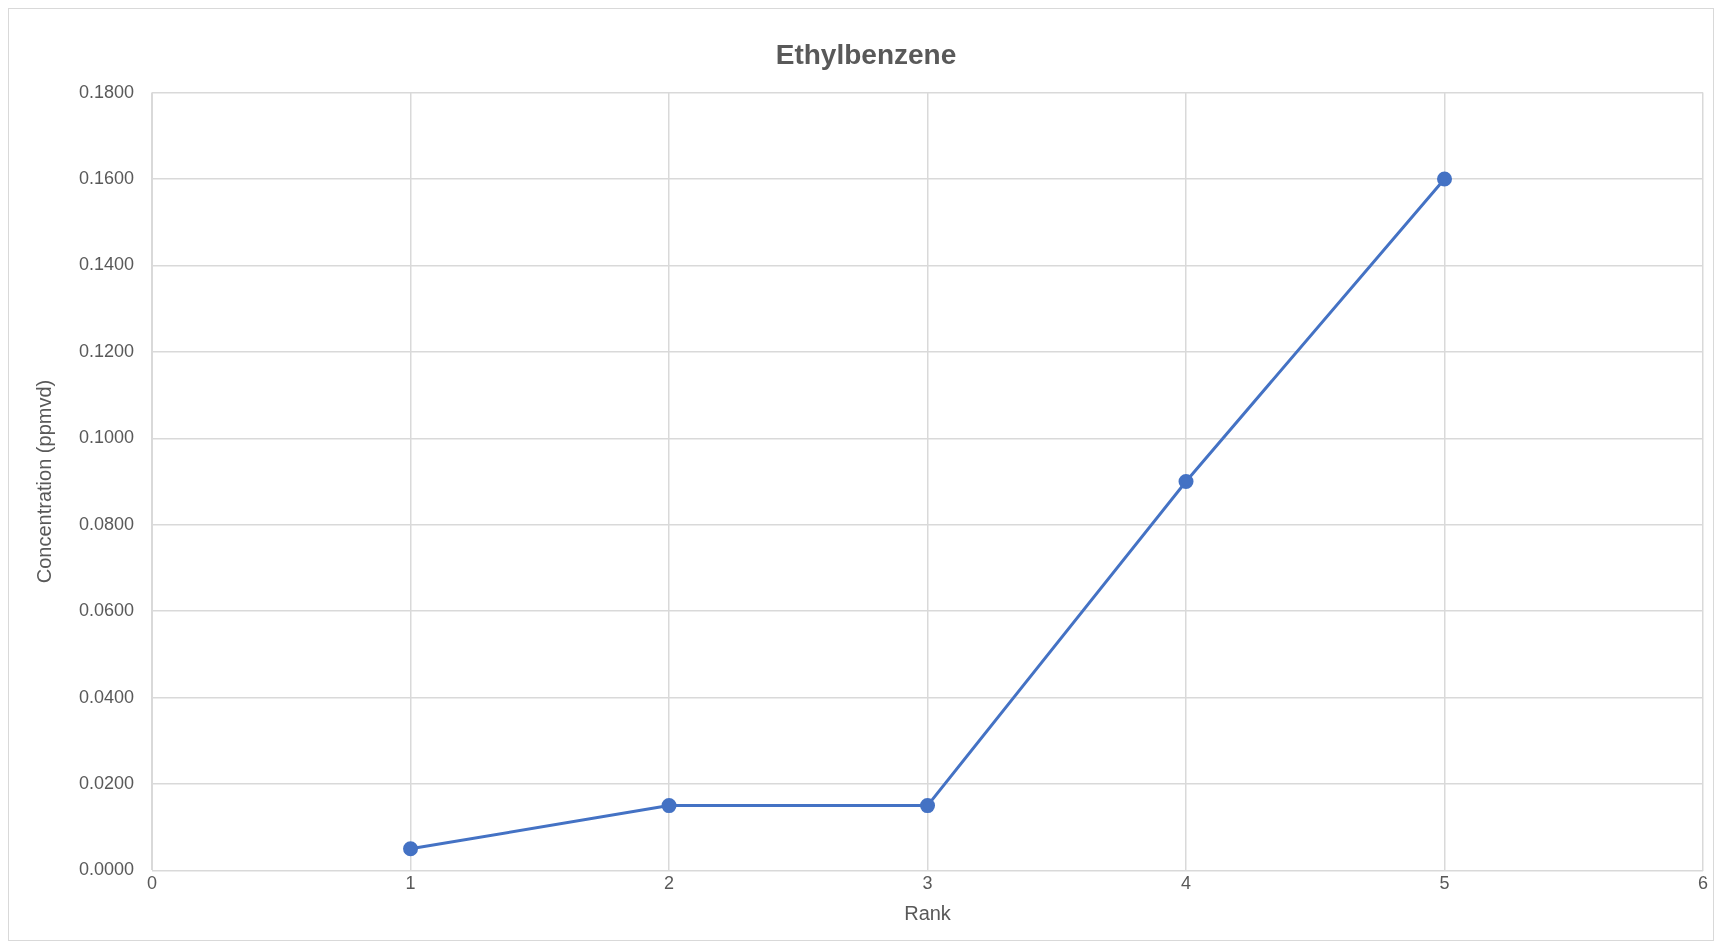  What do you see at coordinates (106, 869) in the screenshot?
I see `y-tick-label: 0.0000` at bounding box center [106, 869].